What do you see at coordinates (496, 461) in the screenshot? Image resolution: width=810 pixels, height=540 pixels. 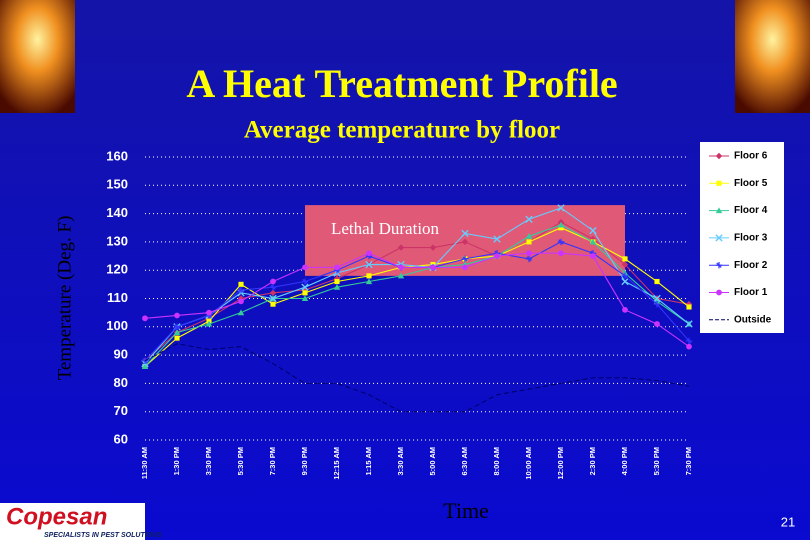 I see `x-tick-label: 8:00 AM` at bounding box center [496, 461].